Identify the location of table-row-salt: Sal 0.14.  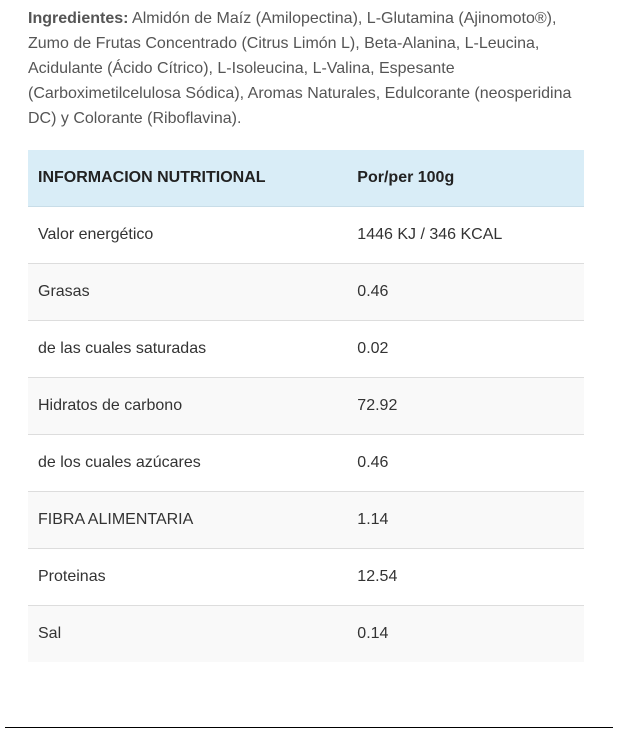
(306, 633).